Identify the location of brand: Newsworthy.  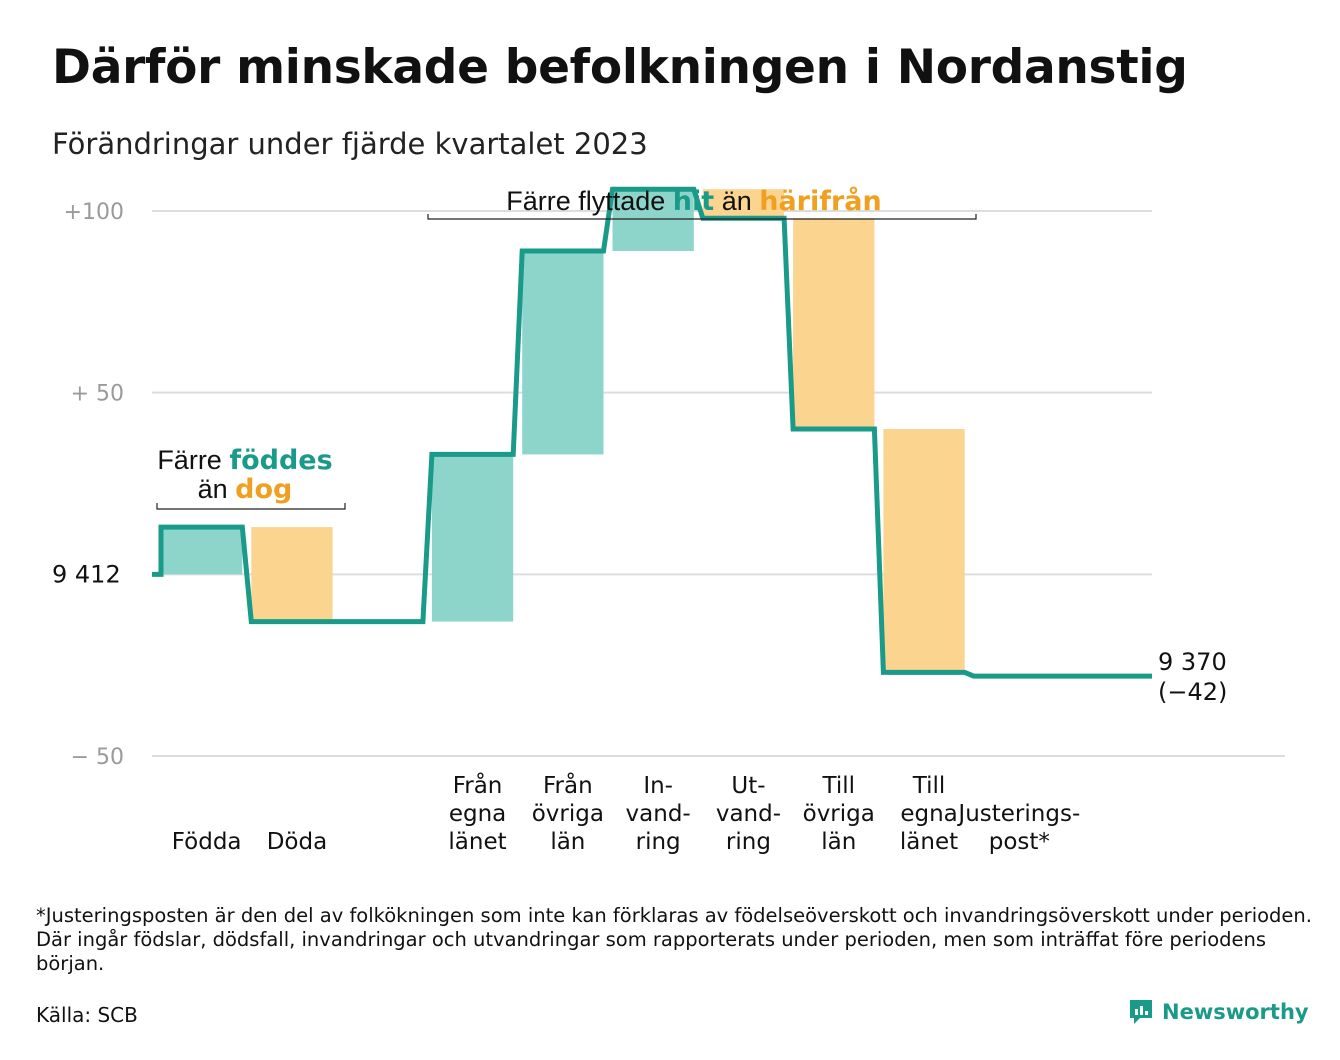
(1218, 1012).